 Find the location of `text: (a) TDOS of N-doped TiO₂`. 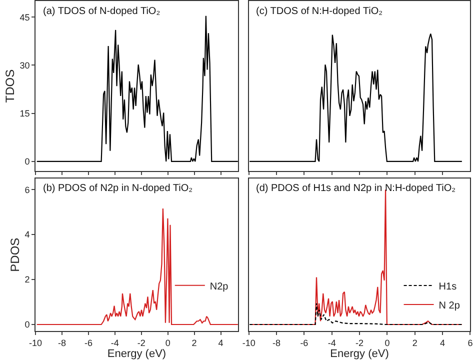

text: (a) TDOS of N-doped TiO₂ is located at coordinates (101, 11).